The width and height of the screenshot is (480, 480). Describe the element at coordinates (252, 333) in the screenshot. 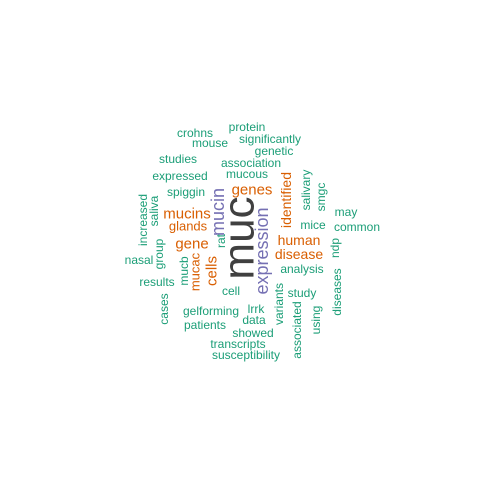

I see `word-showed: showed` at that location.